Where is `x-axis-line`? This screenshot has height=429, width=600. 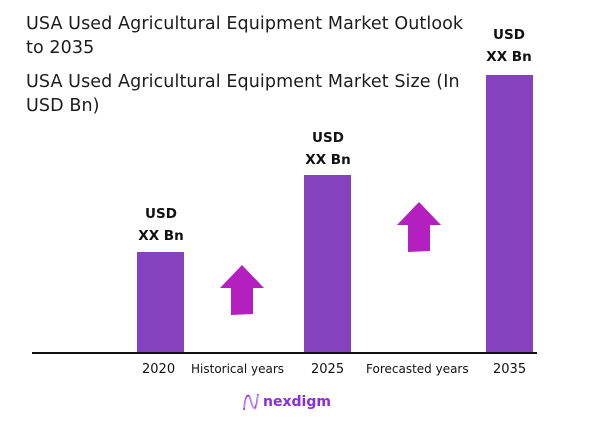 x-axis-line is located at coordinates (284, 353).